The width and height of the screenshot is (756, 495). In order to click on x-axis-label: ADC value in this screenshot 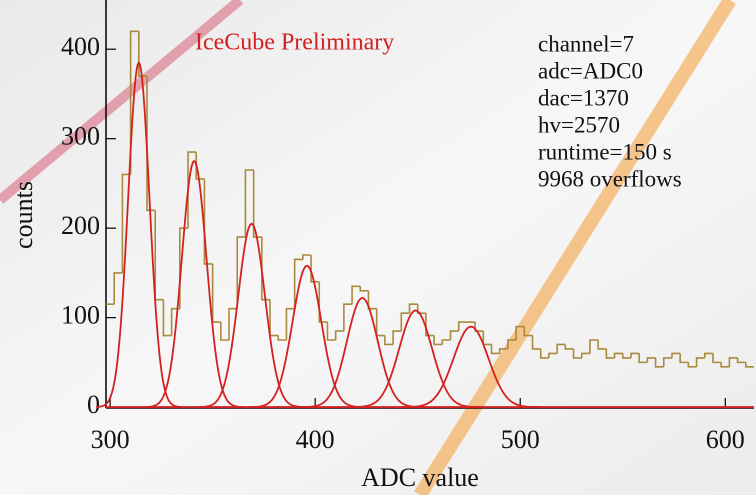, I will do `click(420, 477)`.